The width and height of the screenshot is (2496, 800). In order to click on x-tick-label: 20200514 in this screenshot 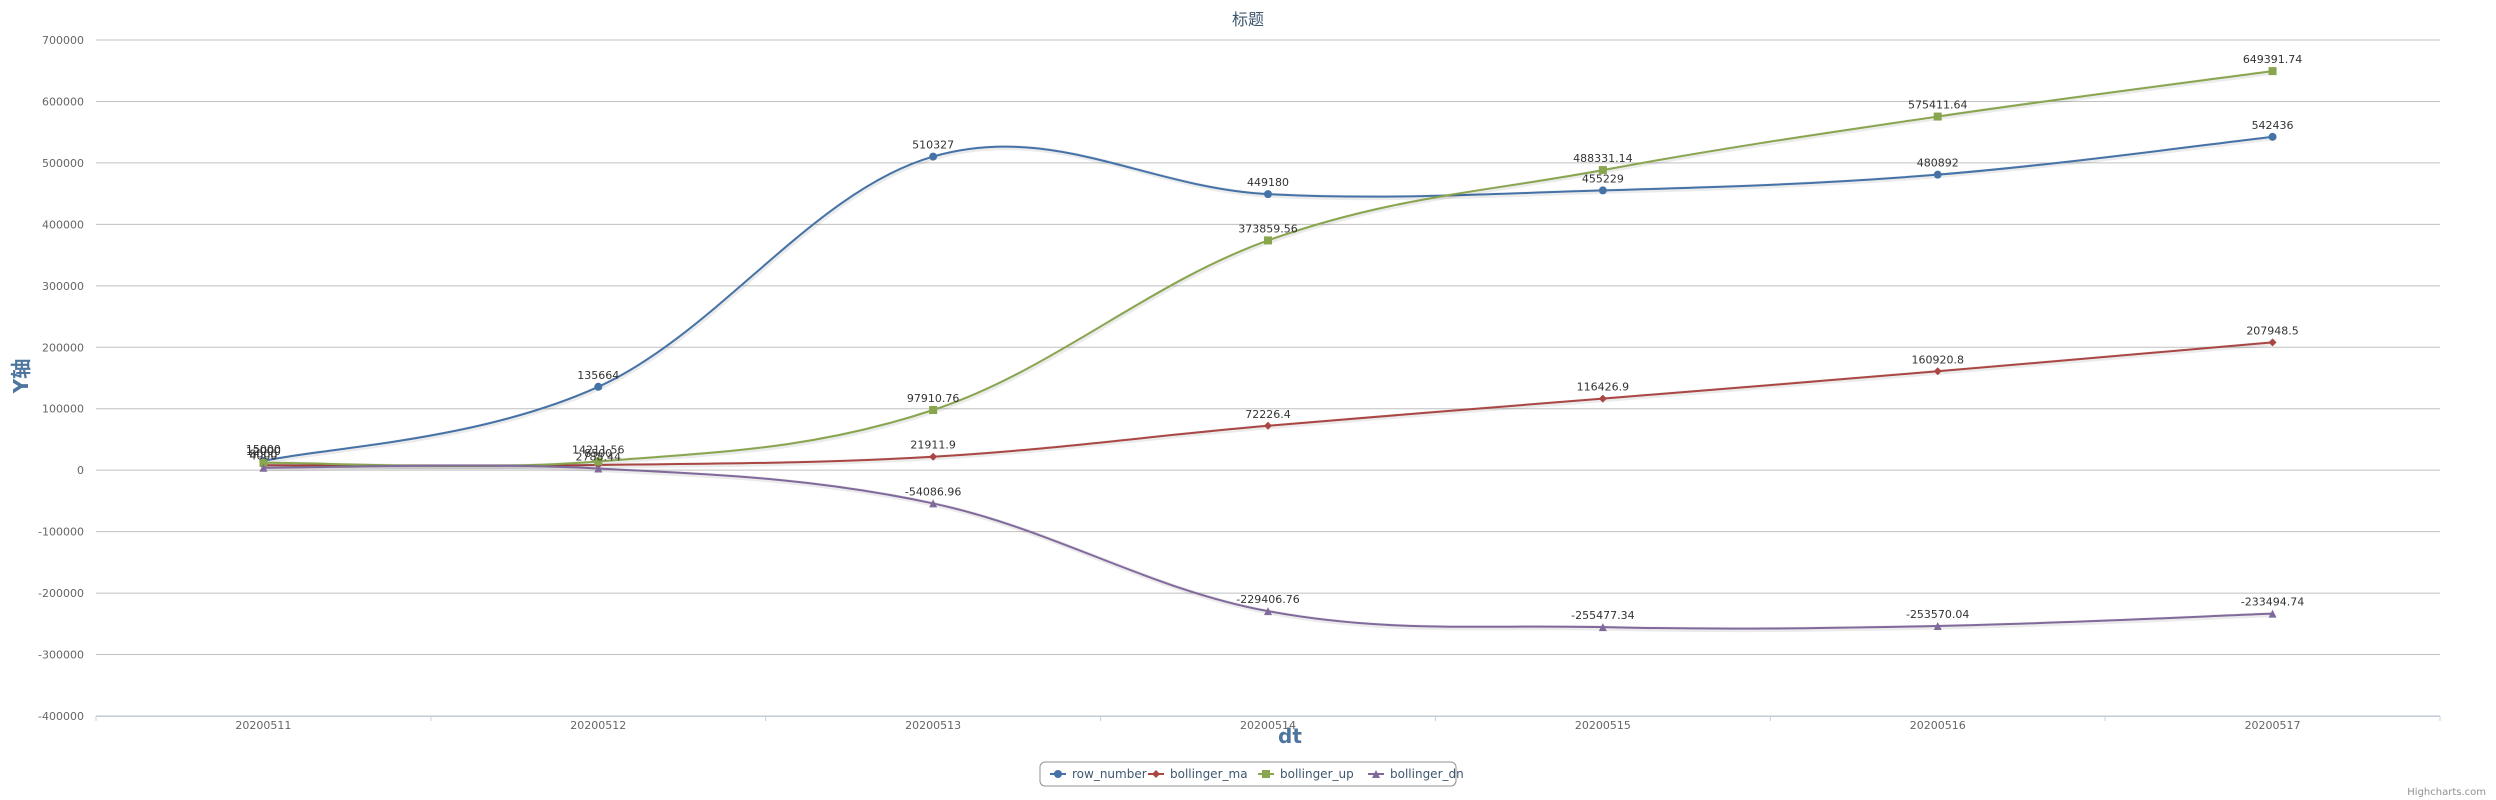, I will do `click(1268, 725)`.